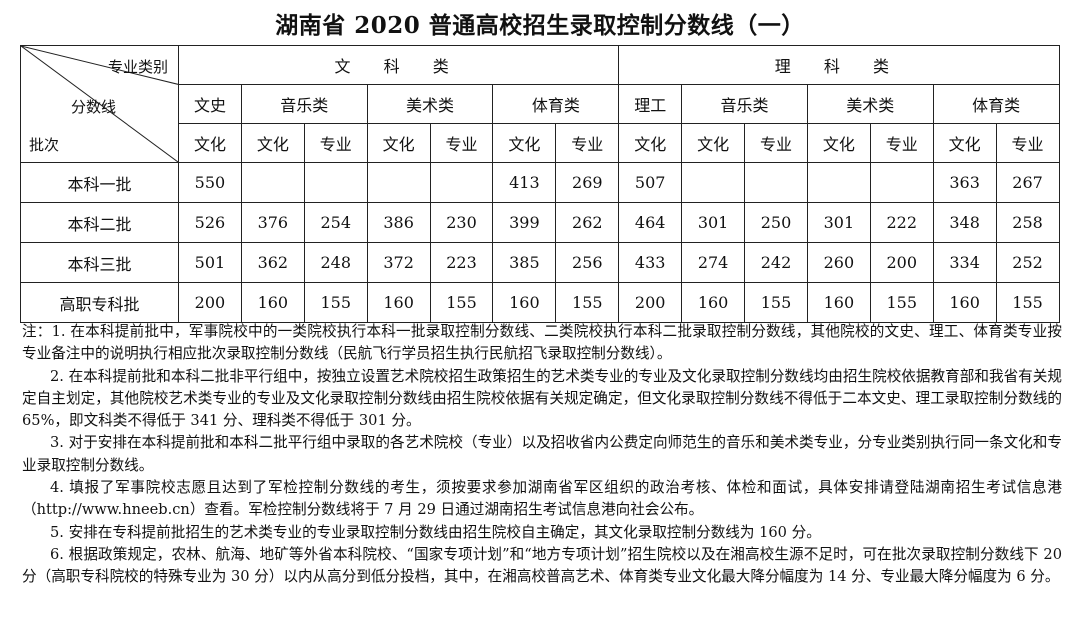  I want to click on batch-label: 本科三批, so click(99, 262).